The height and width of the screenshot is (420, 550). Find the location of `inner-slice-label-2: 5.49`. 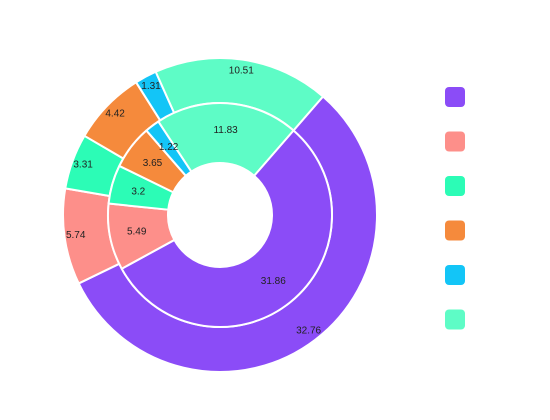

inner-slice-label-2: 5.49 is located at coordinates (137, 231).